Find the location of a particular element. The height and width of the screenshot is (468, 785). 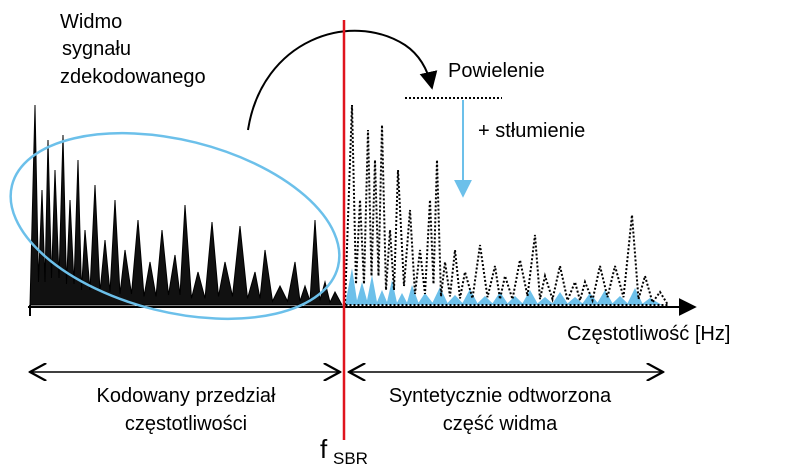

coded-range-label: częstotliwości is located at coordinates (186, 424).